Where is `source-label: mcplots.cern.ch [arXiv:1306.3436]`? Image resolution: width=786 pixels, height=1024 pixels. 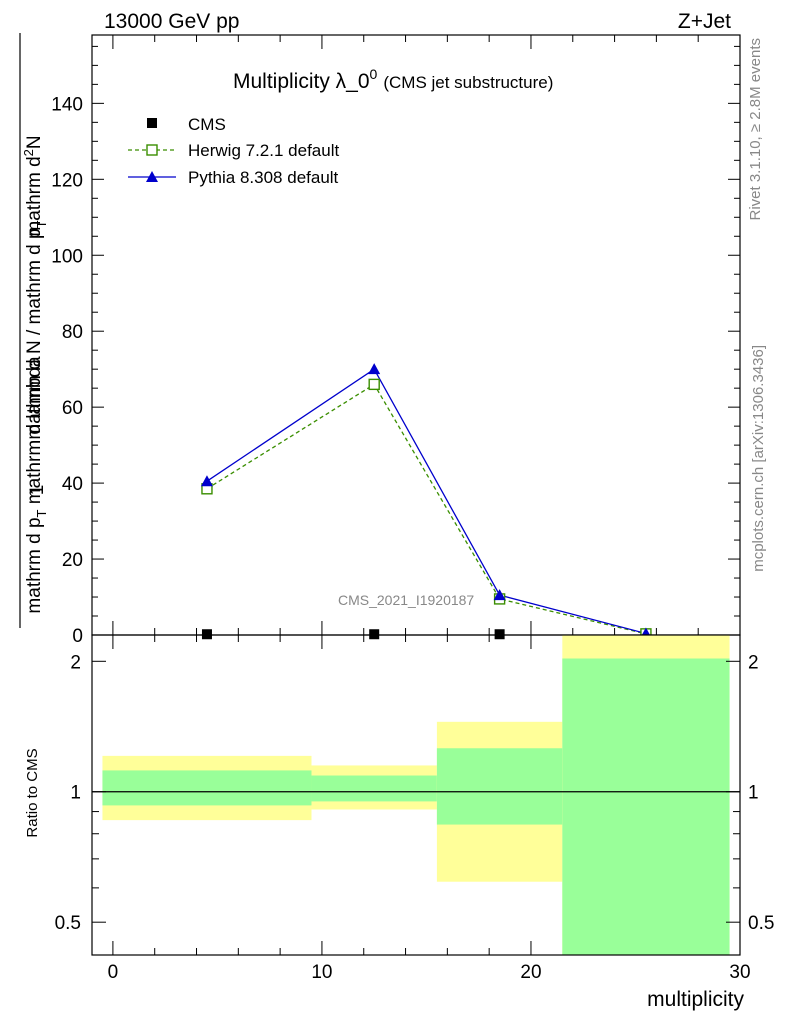 source-label: mcplots.cern.ch [arXiv:1306.3436] is located at coordinates (758, 458).